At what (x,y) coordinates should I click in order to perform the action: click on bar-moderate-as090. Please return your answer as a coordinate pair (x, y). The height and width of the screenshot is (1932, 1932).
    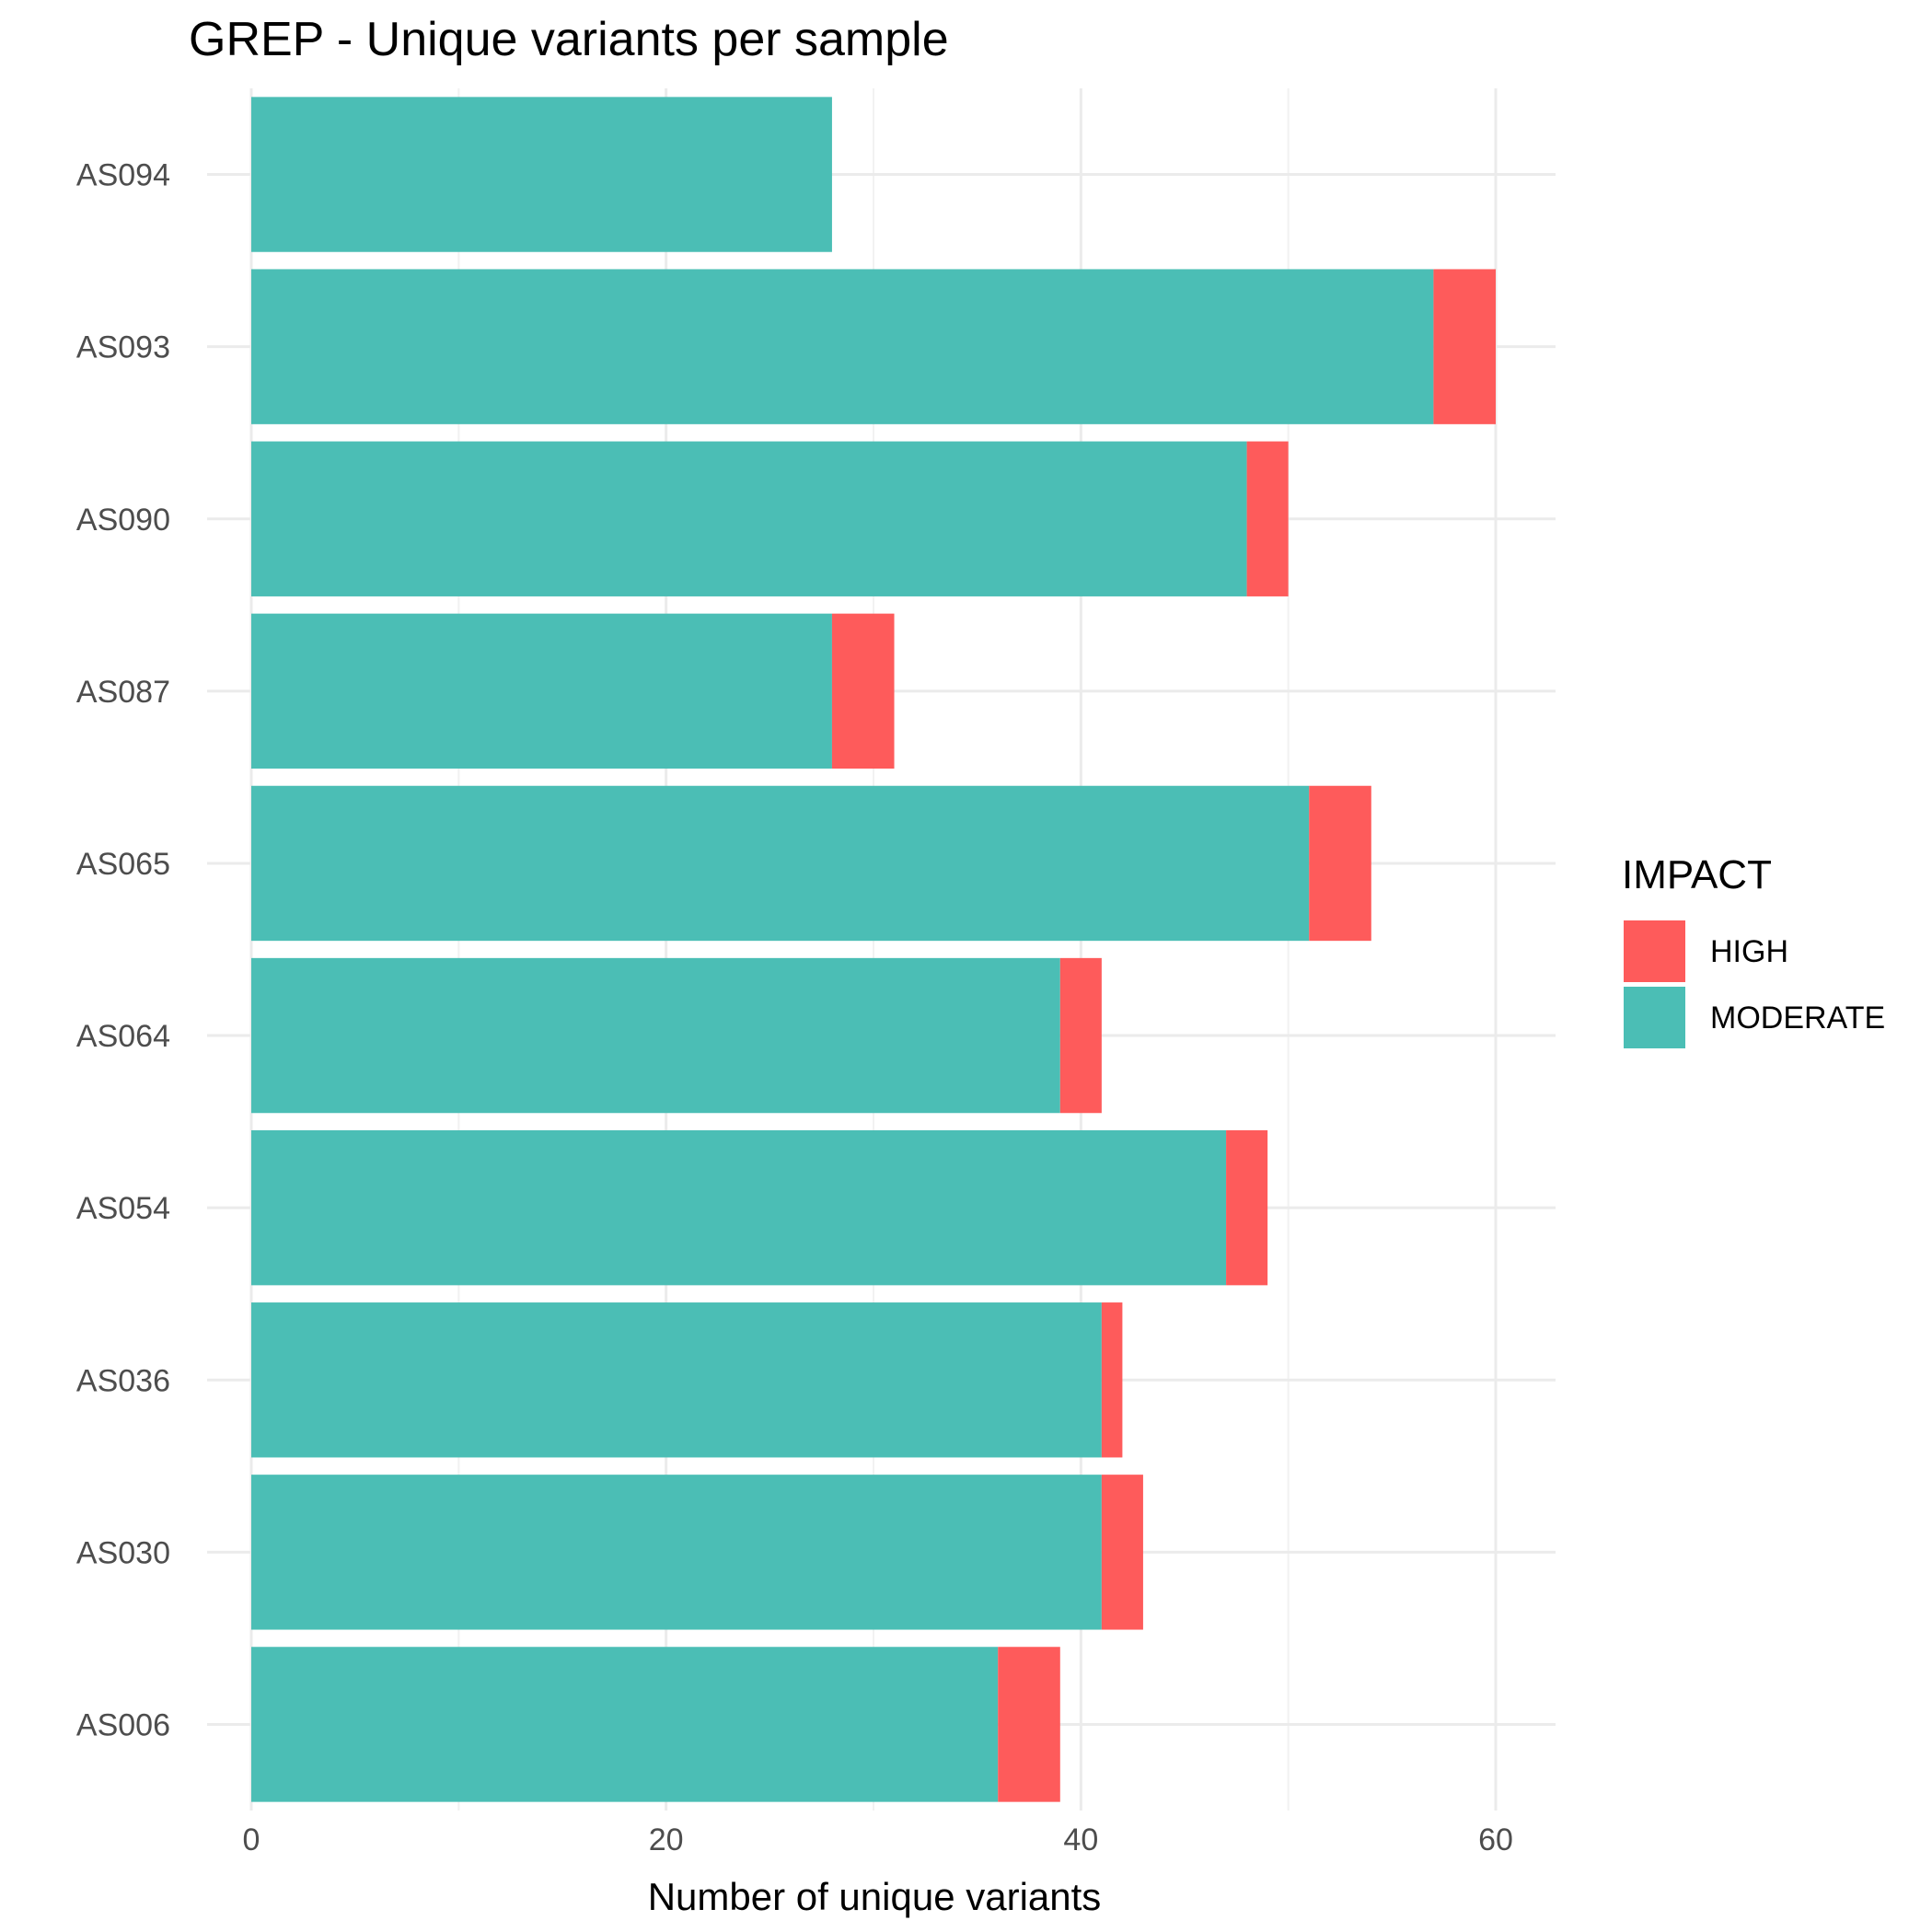
    Looking at the image, I should click on (749, 519).